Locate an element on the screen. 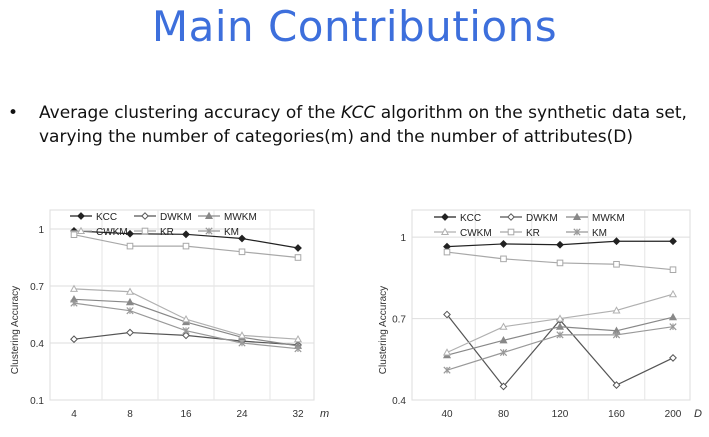 This screenshot has height=437, width=709. right-legend-item-km: KM is located at coordinates (586, 233).